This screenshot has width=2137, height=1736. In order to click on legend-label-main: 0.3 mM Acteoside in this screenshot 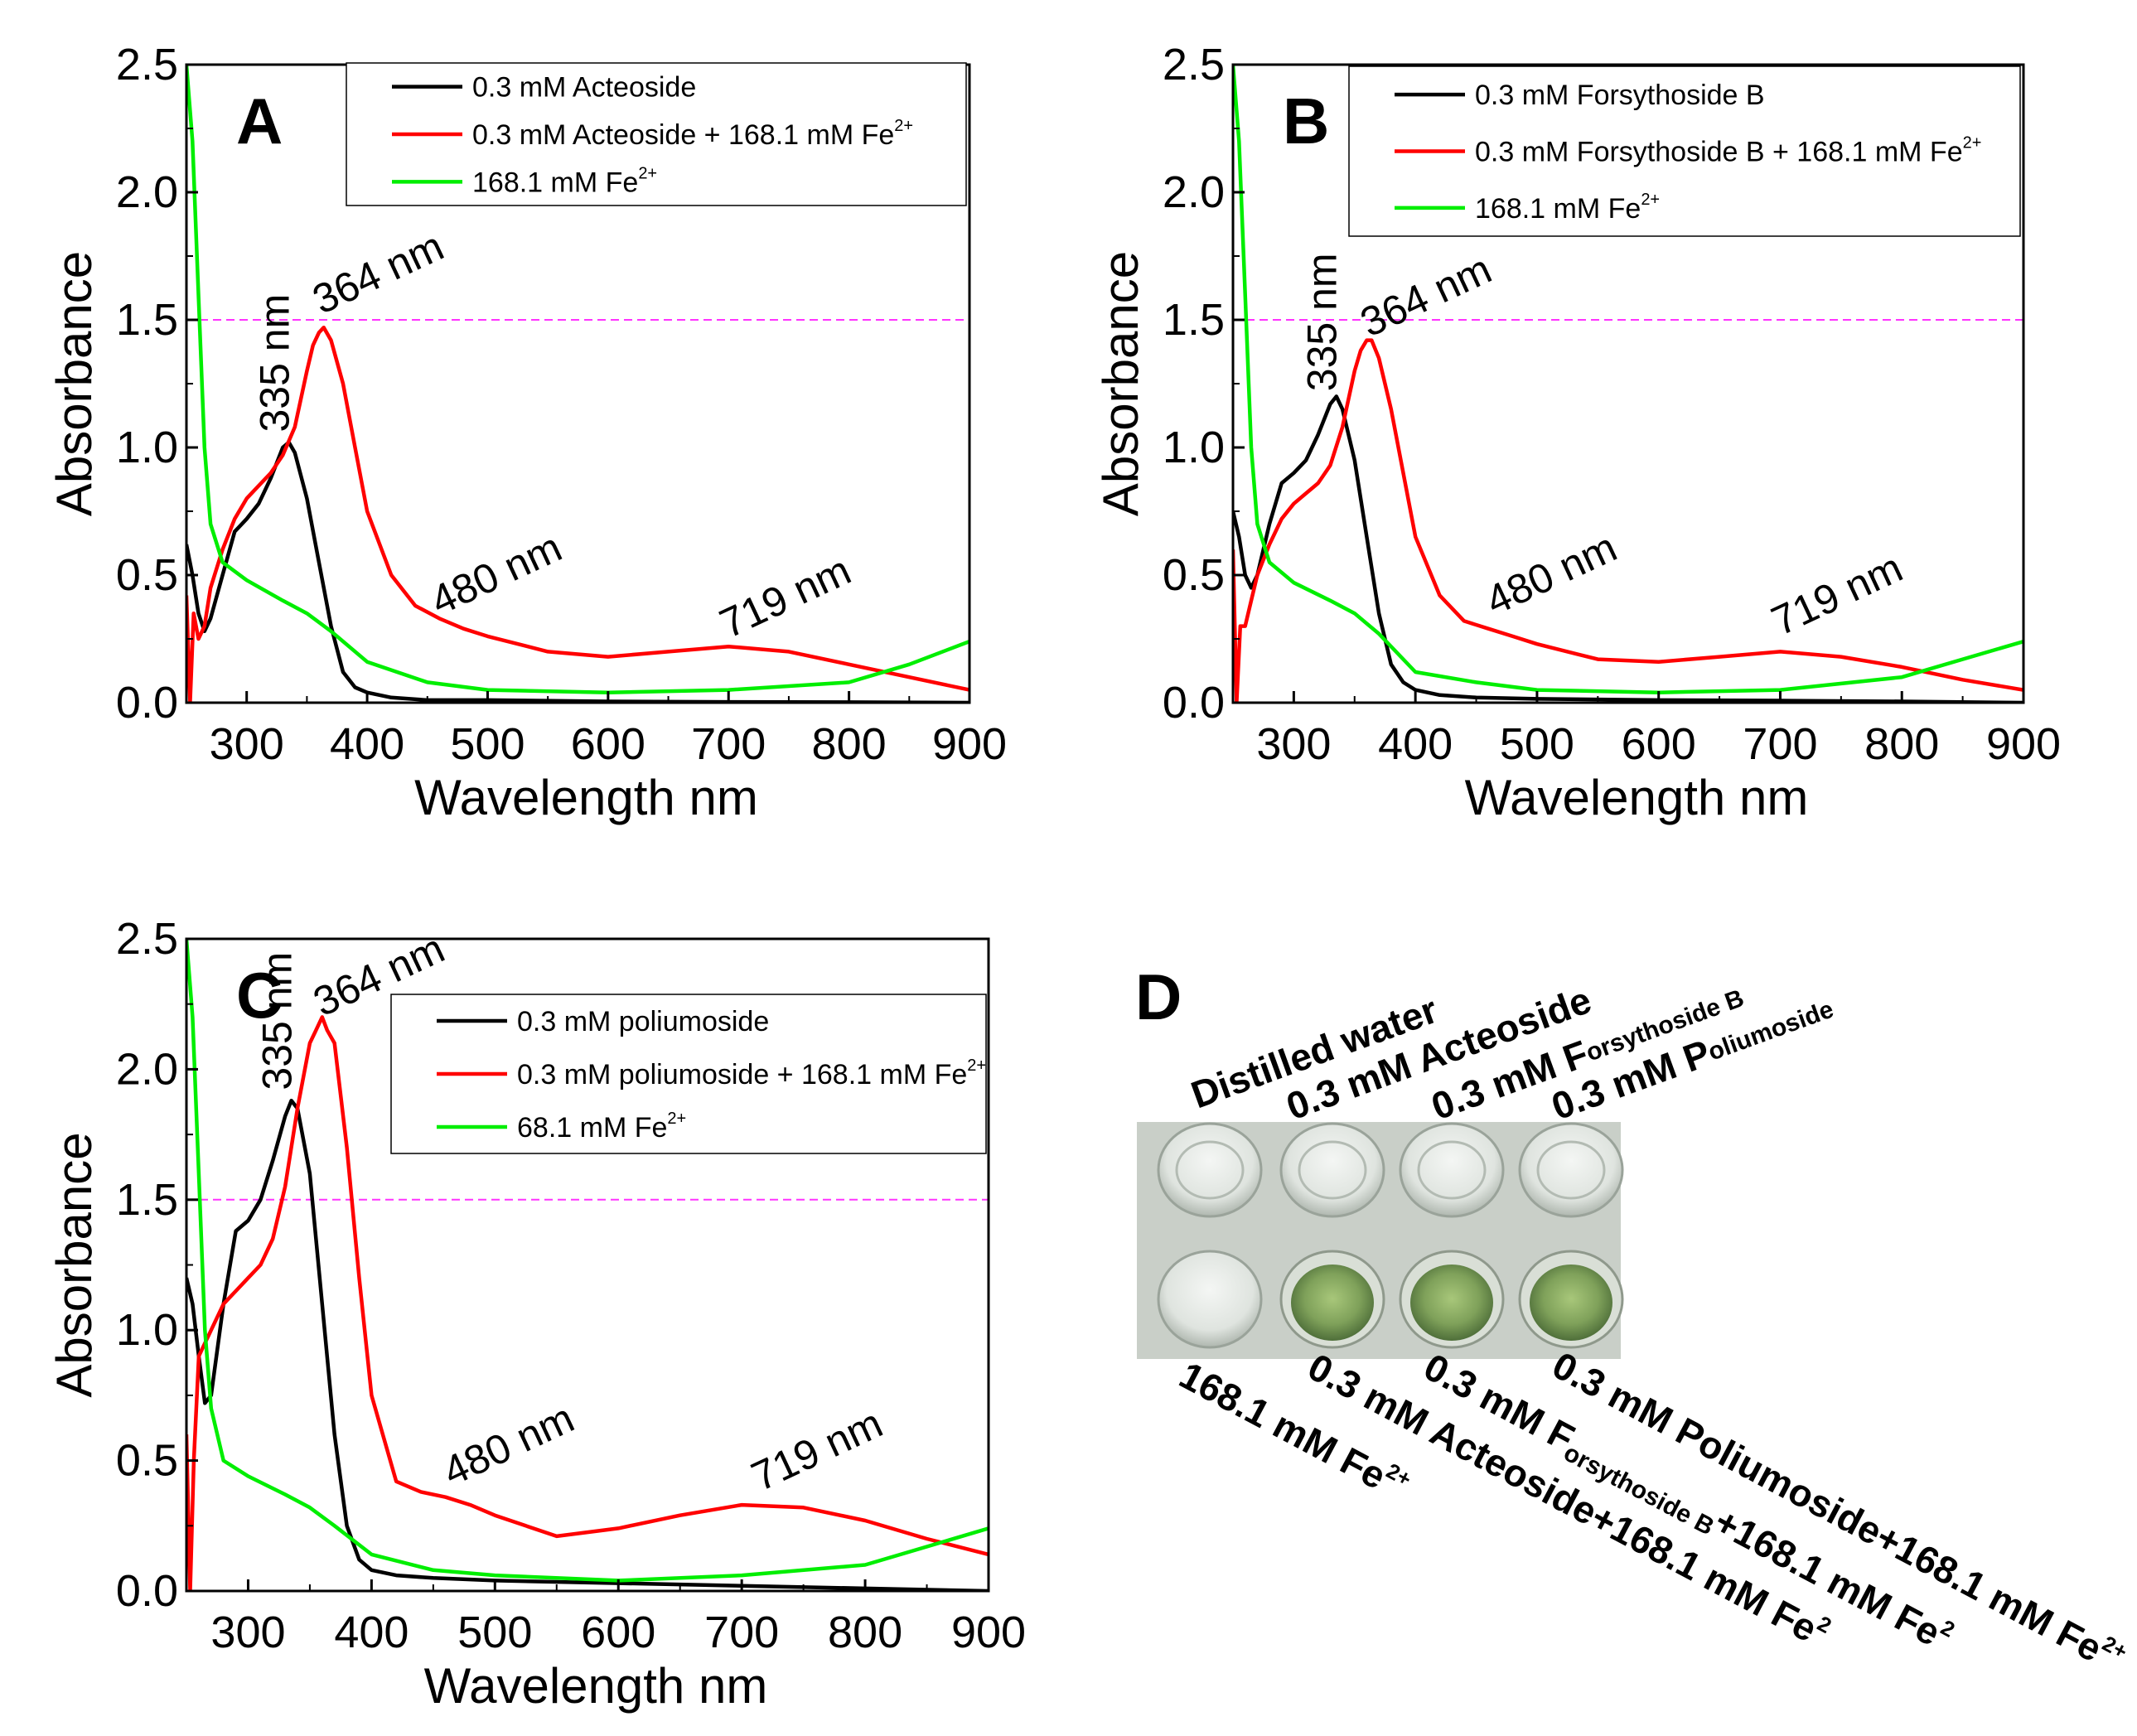, I will do `click(584, 88)`.